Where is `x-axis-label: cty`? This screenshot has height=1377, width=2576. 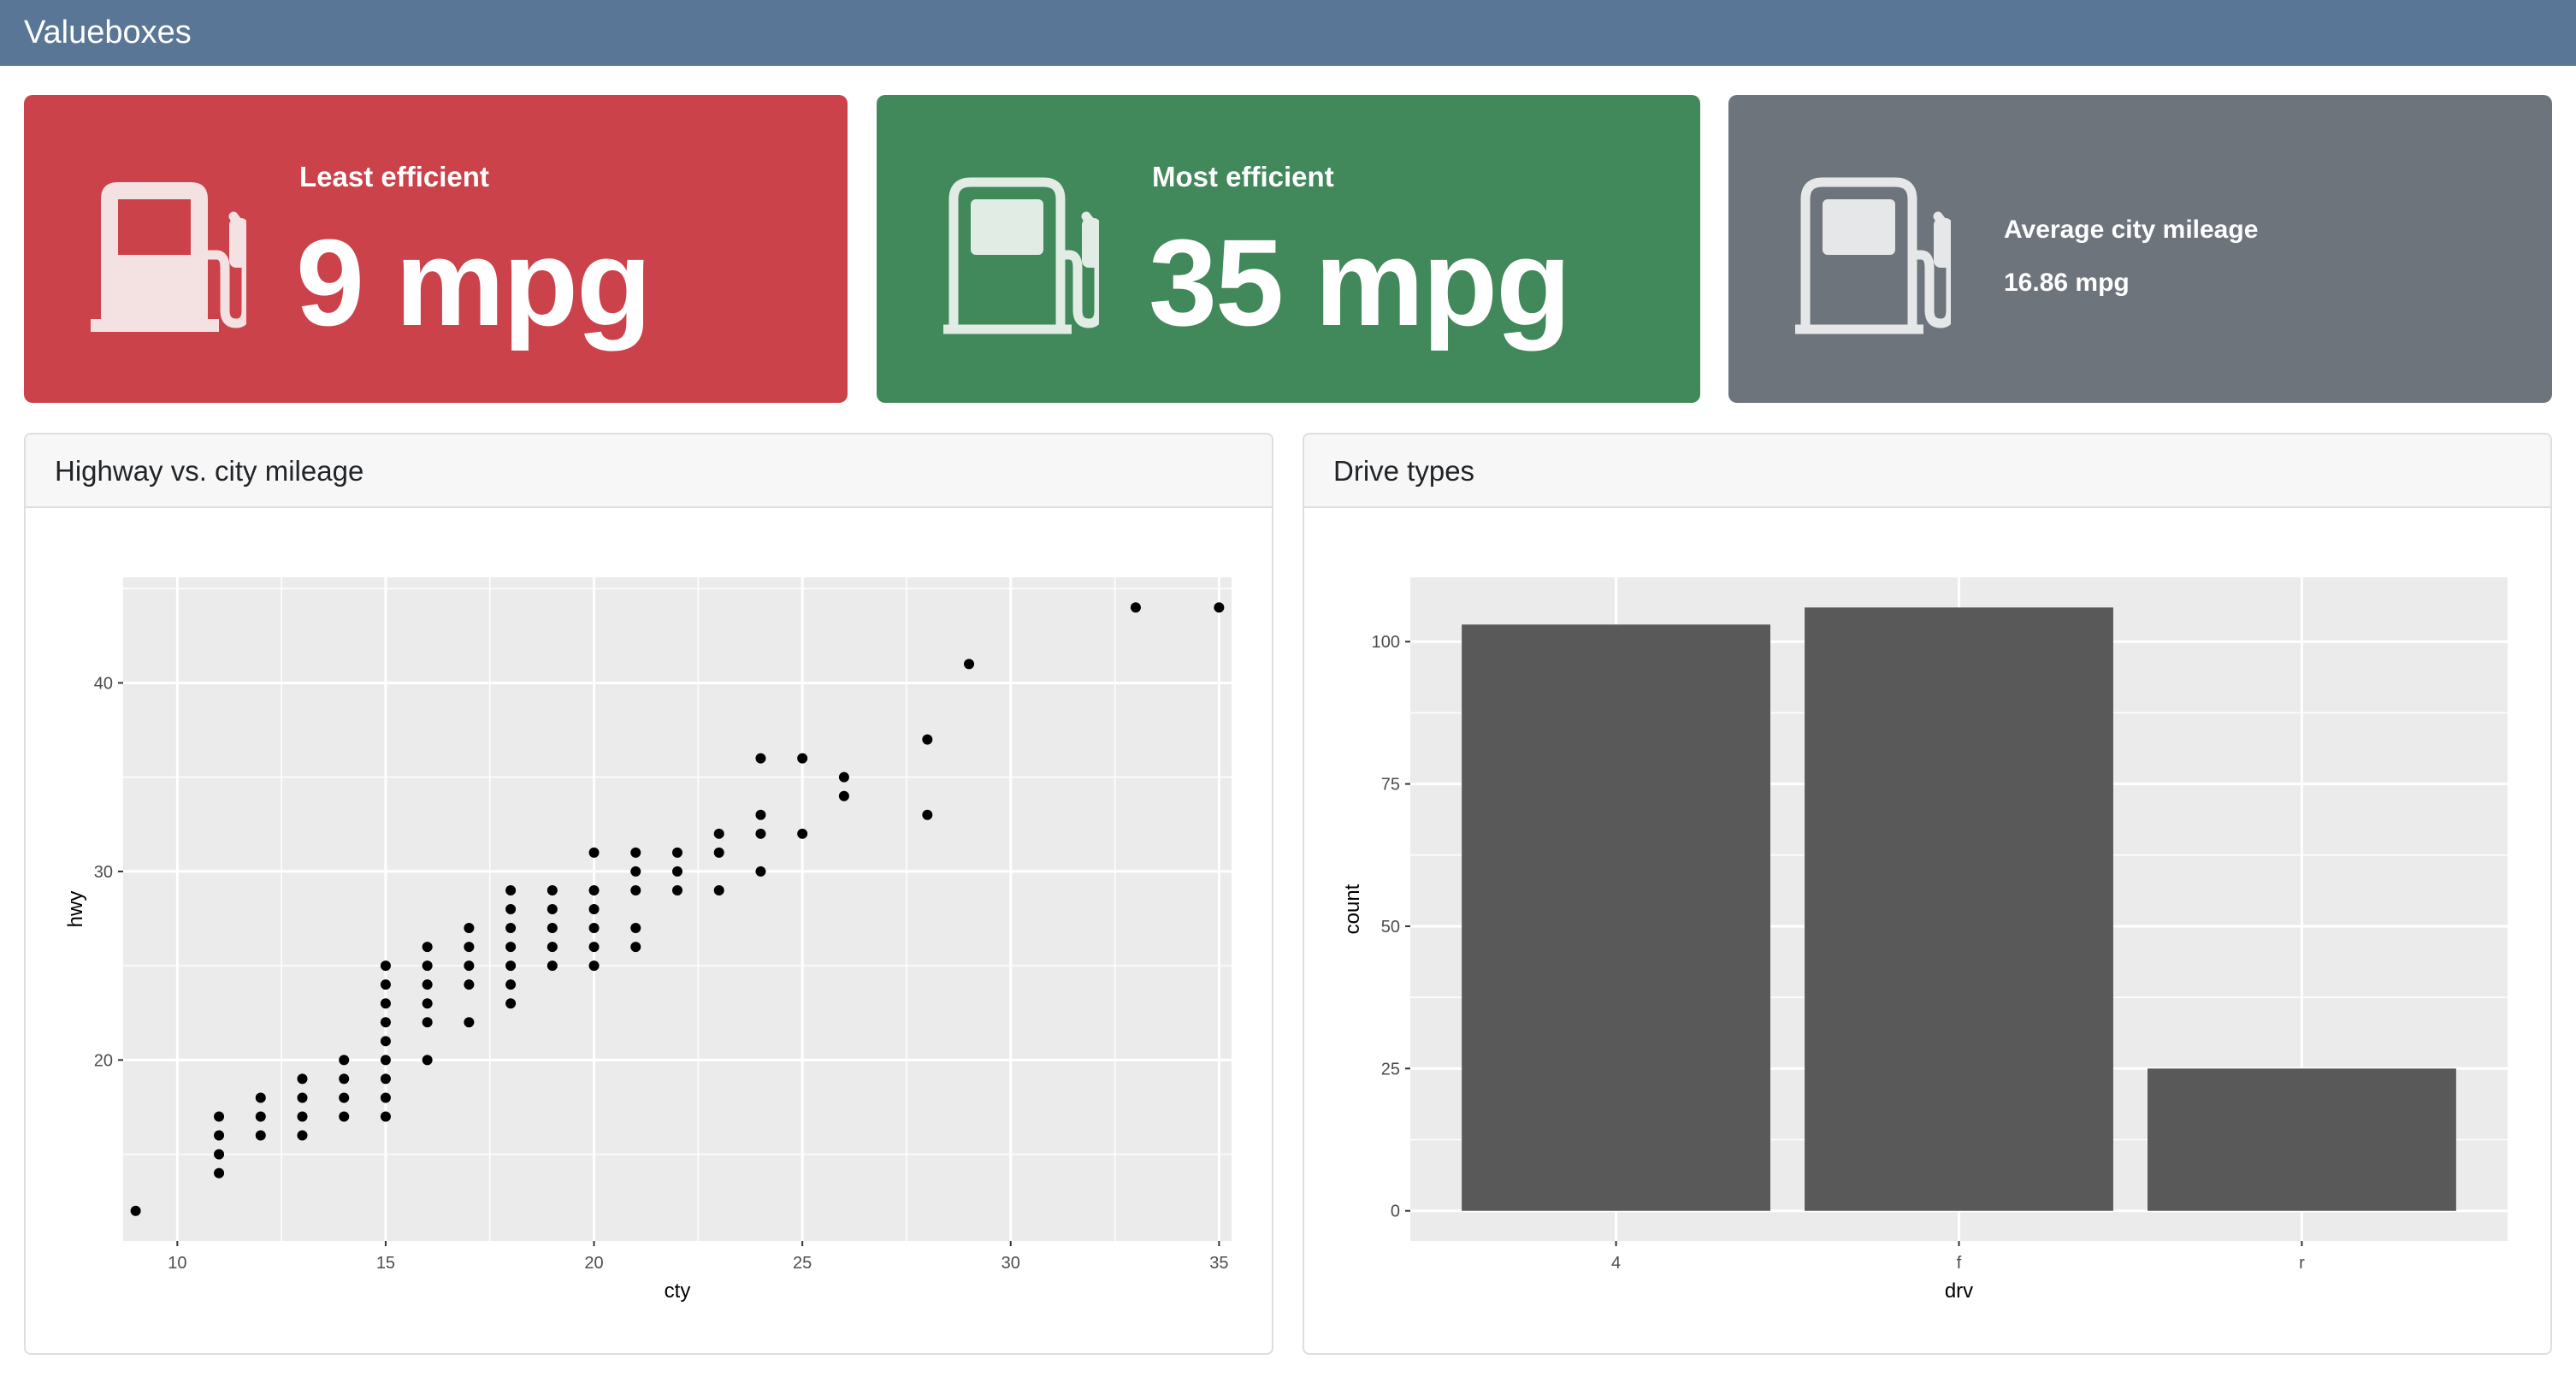
x-axis-label: cty is located at coordinates (678, 1291).